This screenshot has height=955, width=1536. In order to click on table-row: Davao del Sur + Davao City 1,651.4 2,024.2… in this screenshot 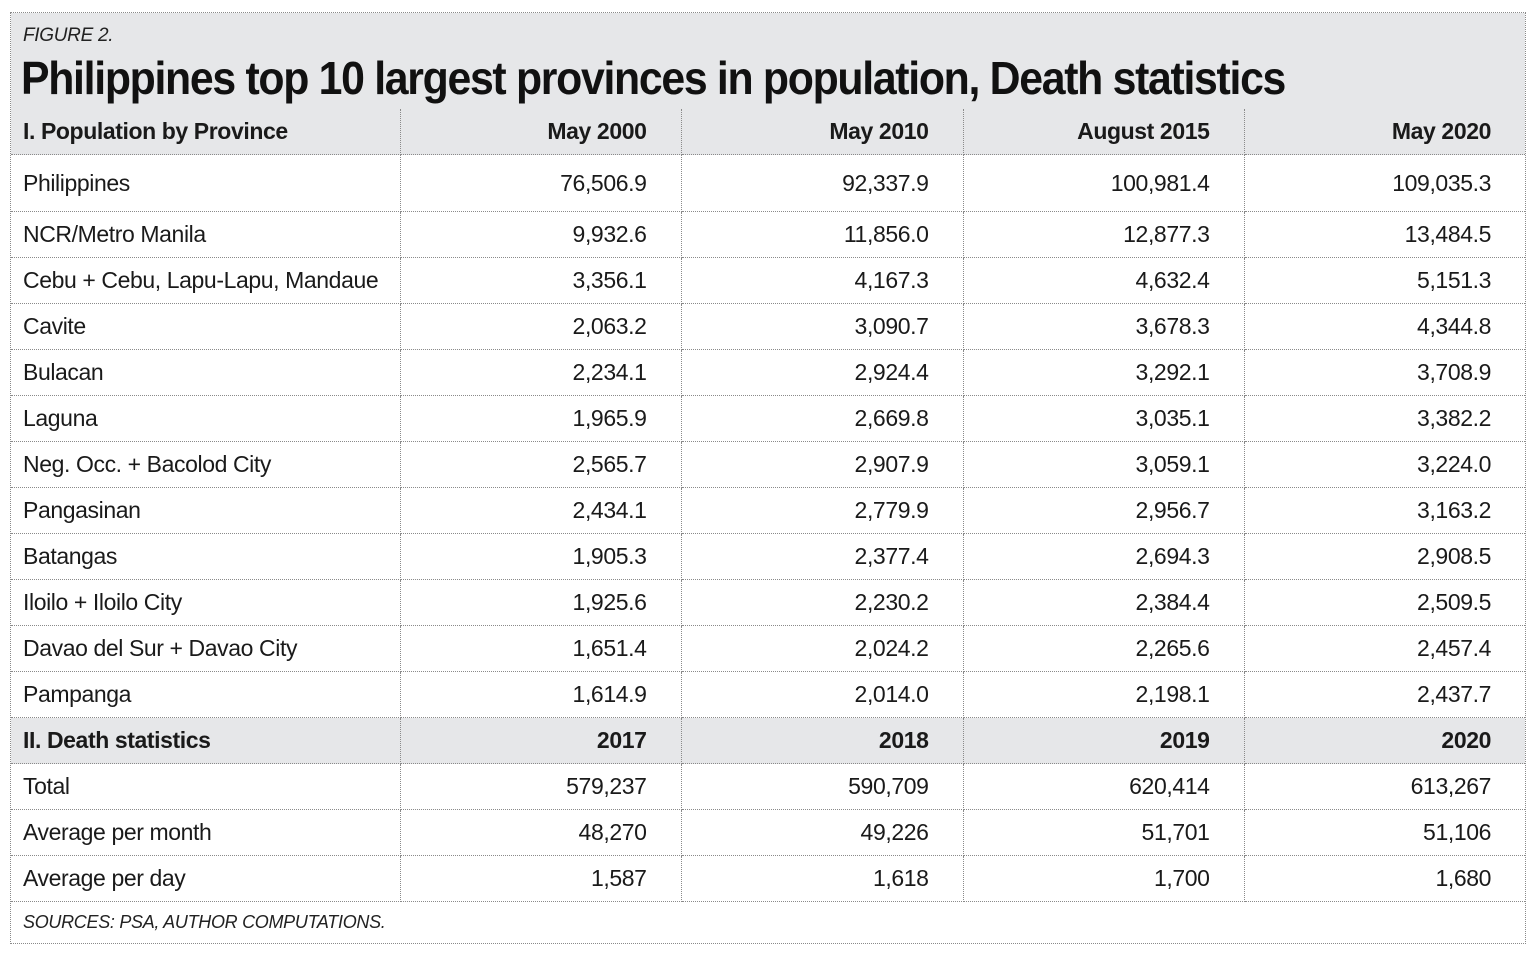, I will do `click(768, 648)`.